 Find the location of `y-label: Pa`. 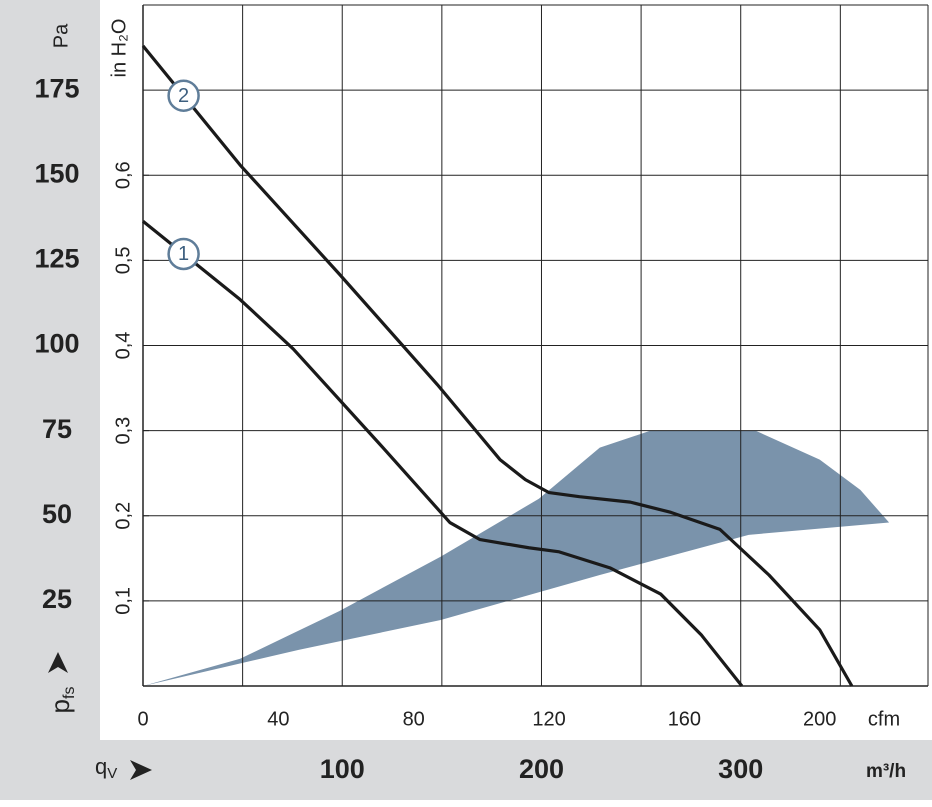

y-label: Pa is located at coordinates (61, 35).